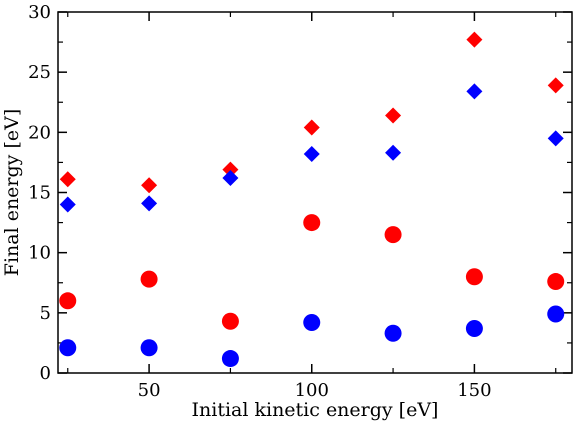  I want to click on x-tick-label: 150, so click(474, 390).